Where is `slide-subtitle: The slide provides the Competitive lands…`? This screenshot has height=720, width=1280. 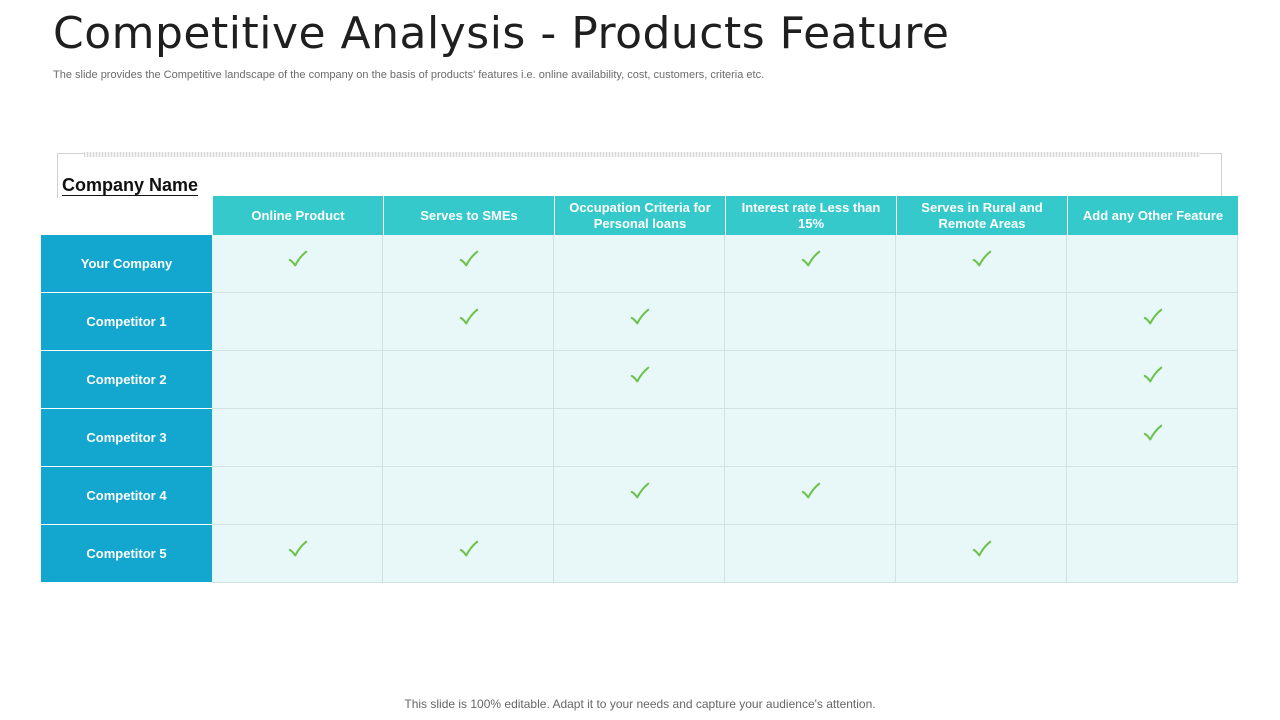 slide-subtitle: The slide provides the Competitive lands… is located at coordinates (409, 75).